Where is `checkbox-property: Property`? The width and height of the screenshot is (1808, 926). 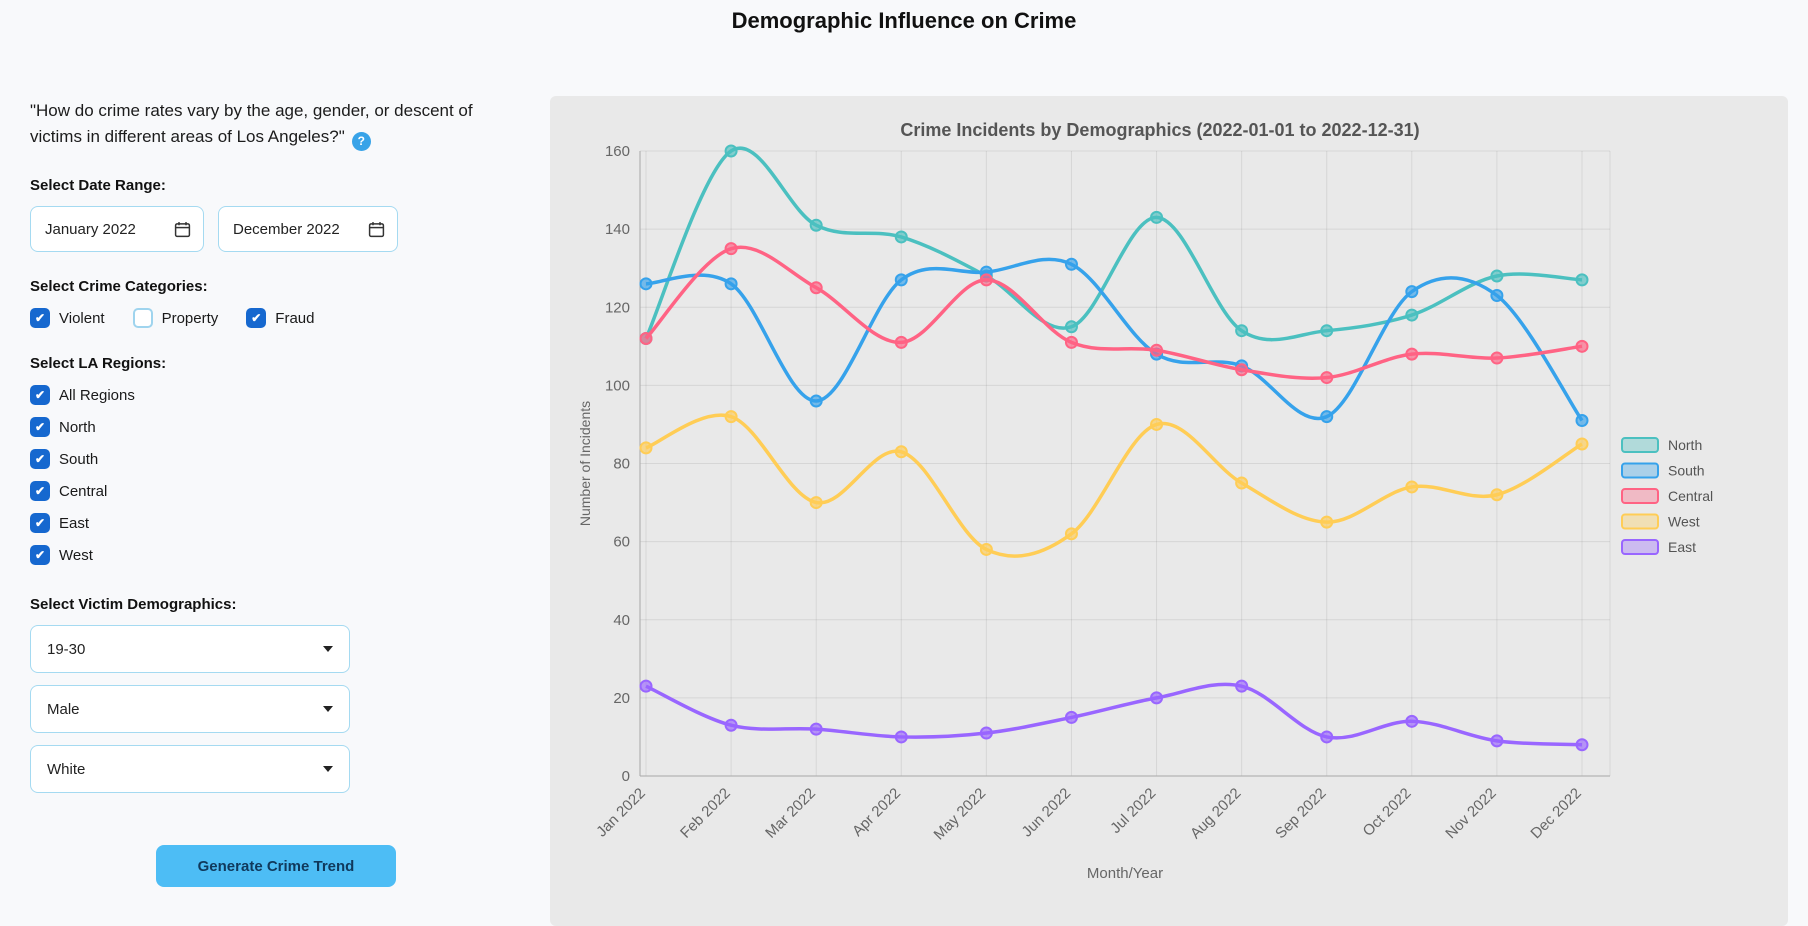 checkbox-property: Property is located at coordinates (175, 318).